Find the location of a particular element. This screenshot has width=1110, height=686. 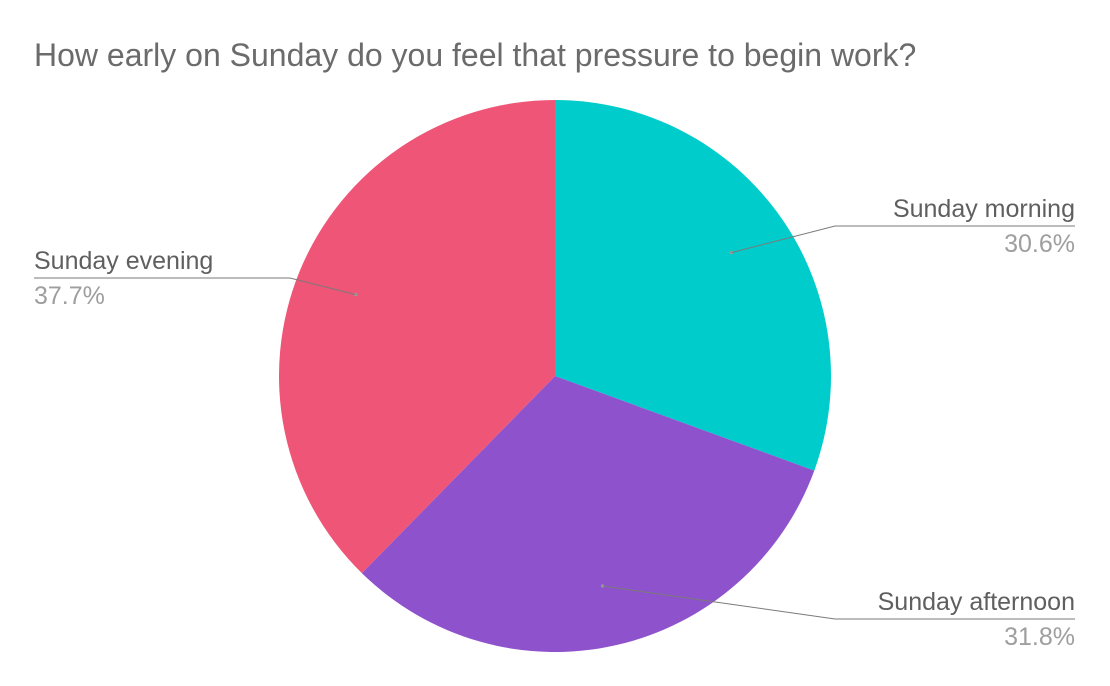

slice-percent-label: 31.8% is located at coordinates (1039, 637).